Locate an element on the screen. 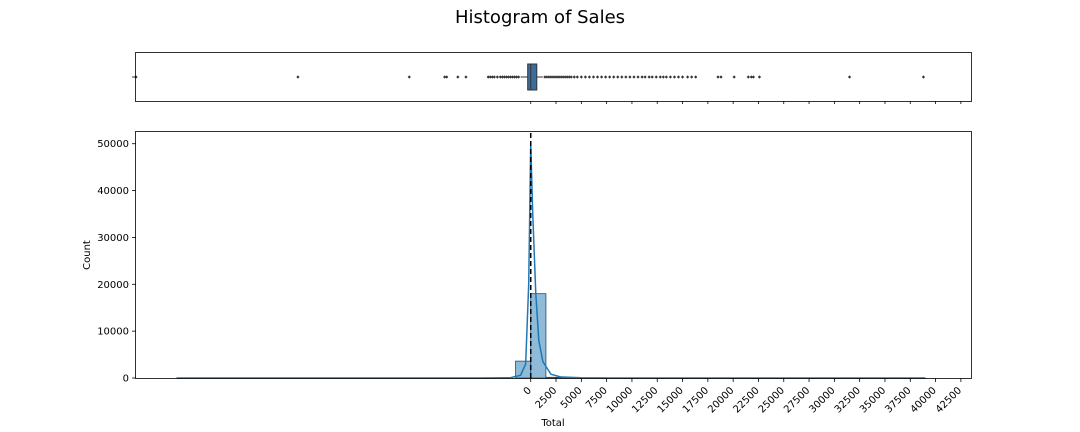 The height and width of the screenshot is (432, 1080). boxplot-body is located at coordinates (531, 77).